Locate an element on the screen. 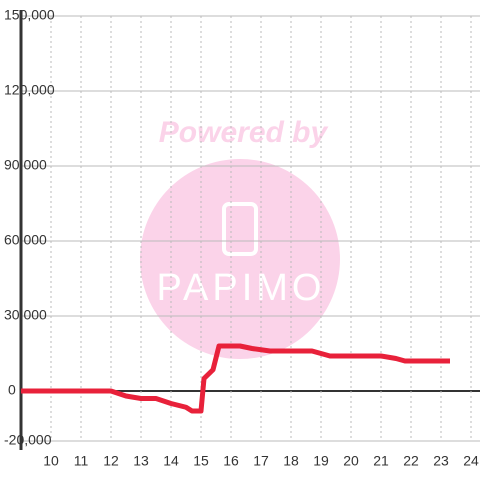 This screenshot has height=480, width=480. y-tick-label: 60,000 is located at coordinates (25, 240).